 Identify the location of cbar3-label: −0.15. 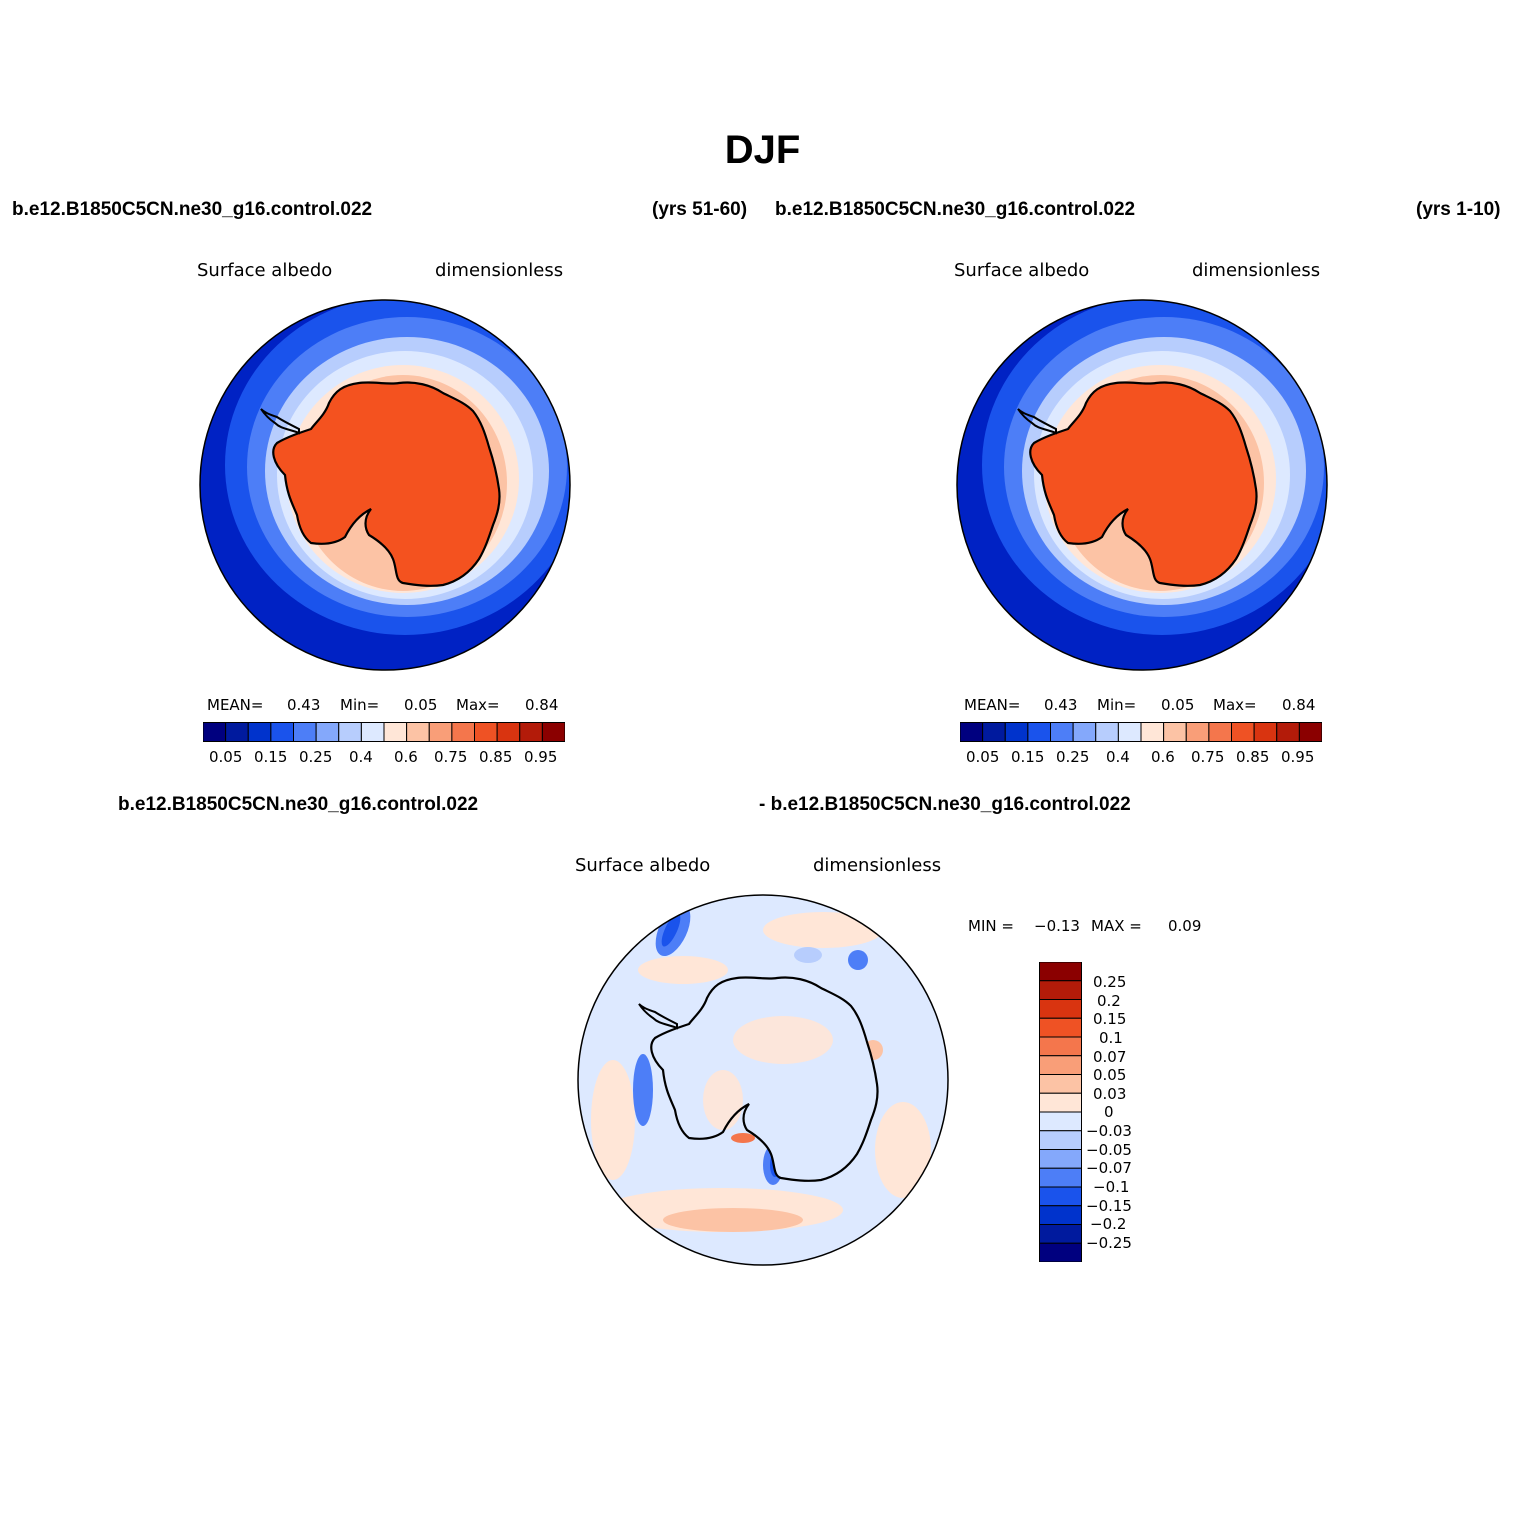
(1109, 1206).